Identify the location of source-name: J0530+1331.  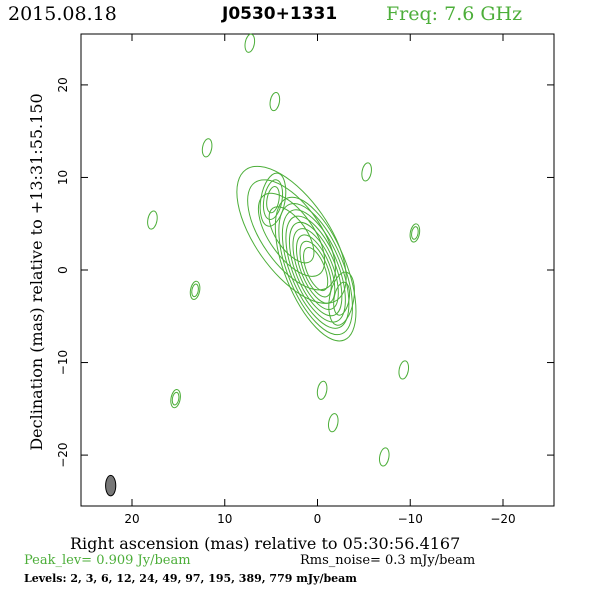
(280, 14).